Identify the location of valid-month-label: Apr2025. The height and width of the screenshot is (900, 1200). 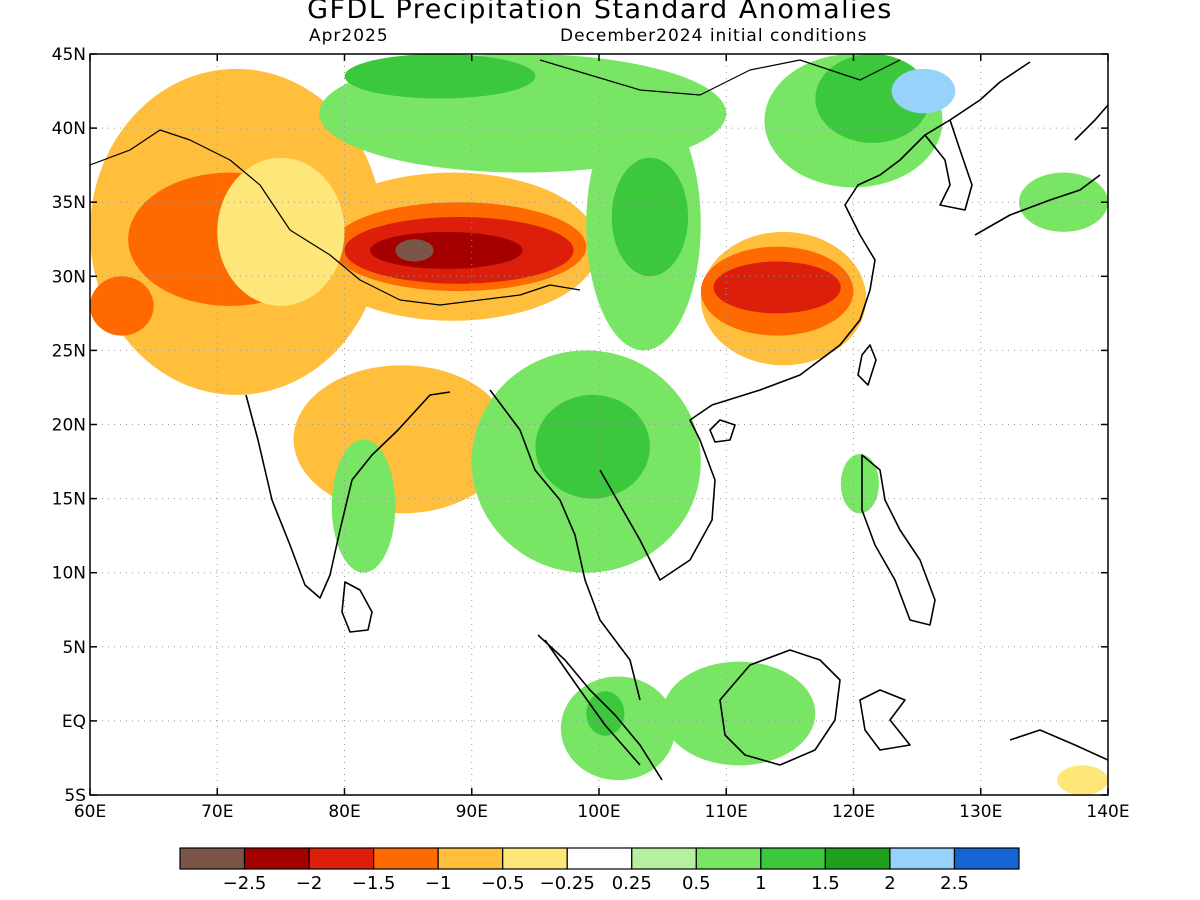
(349, 36).